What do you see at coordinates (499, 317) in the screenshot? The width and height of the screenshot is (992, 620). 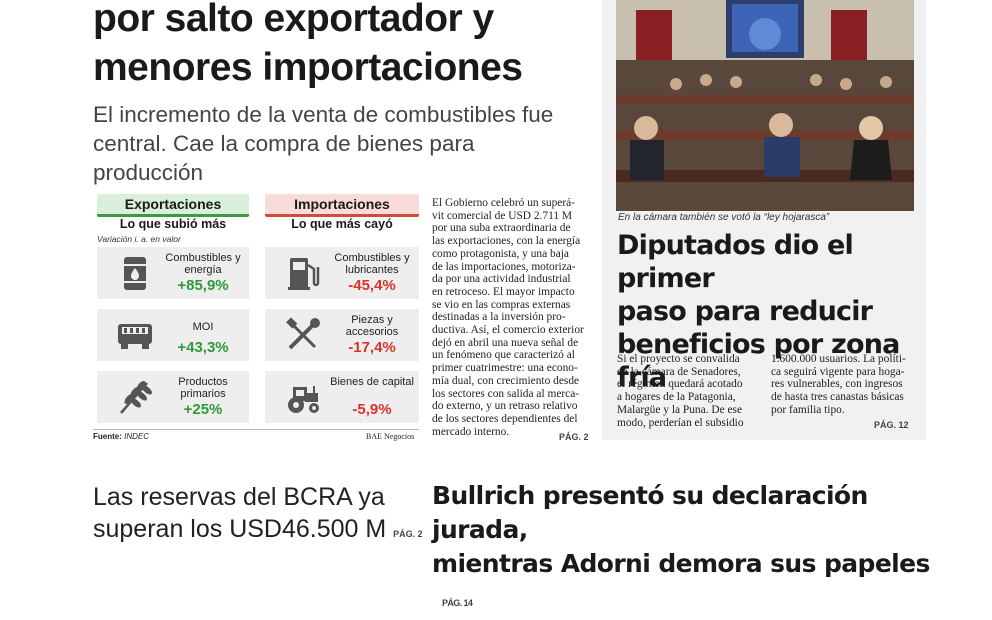 I see `text-line: destinadas a la inversión pro-` at bounding box center [499, 317].